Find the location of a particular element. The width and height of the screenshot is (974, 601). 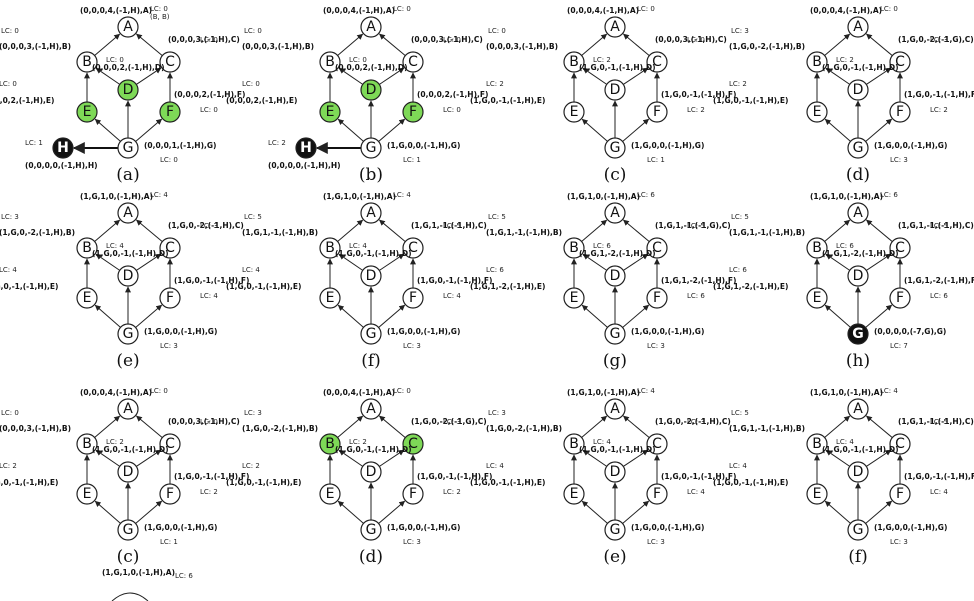

node-B-label: (0,0,0,3,(-1,H),B) is located at coordinates (35, 46).